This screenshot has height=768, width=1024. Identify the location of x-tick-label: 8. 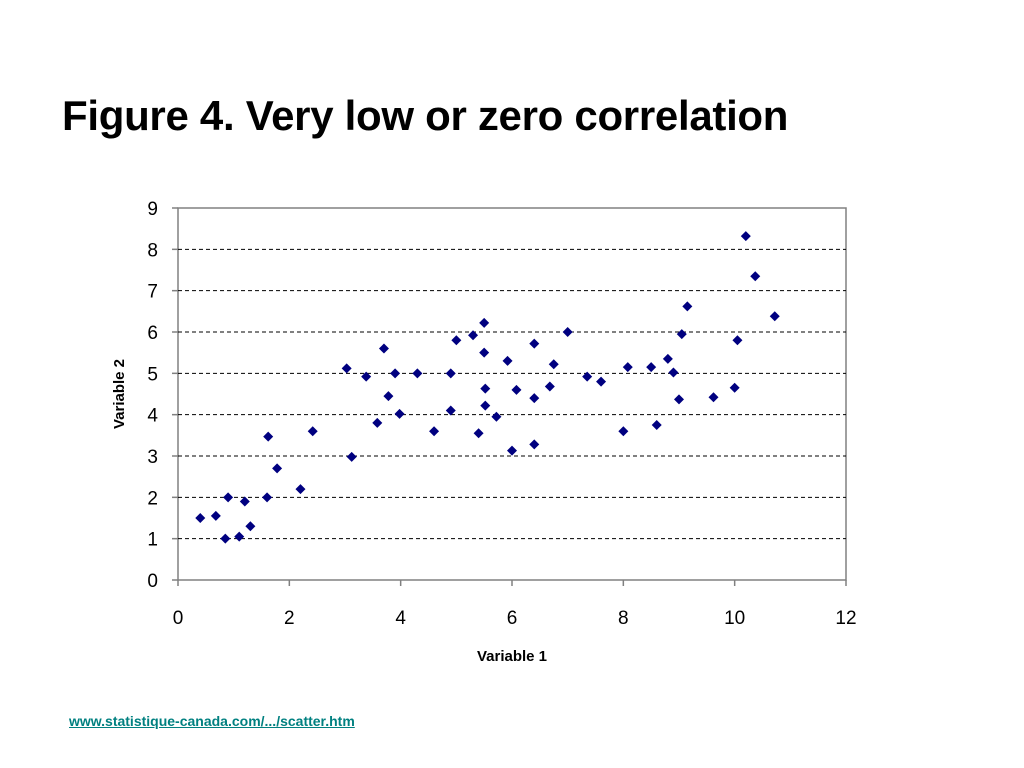
(623, 618).